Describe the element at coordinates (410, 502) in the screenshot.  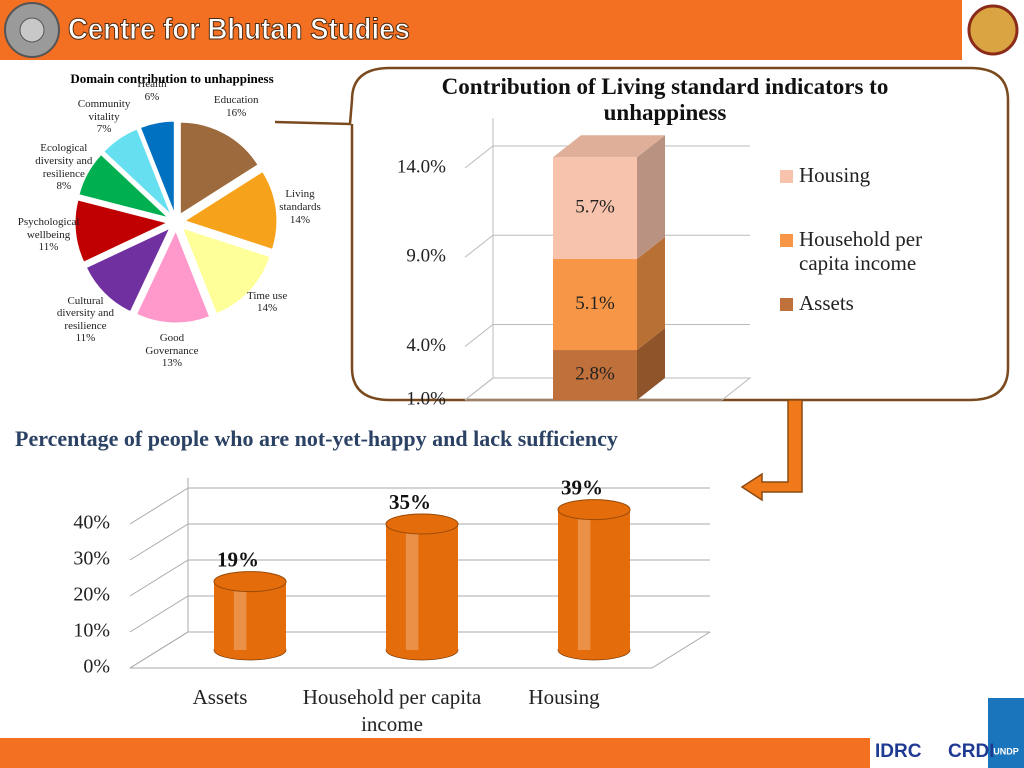
I see `bar-value-label: 35%` at that location.